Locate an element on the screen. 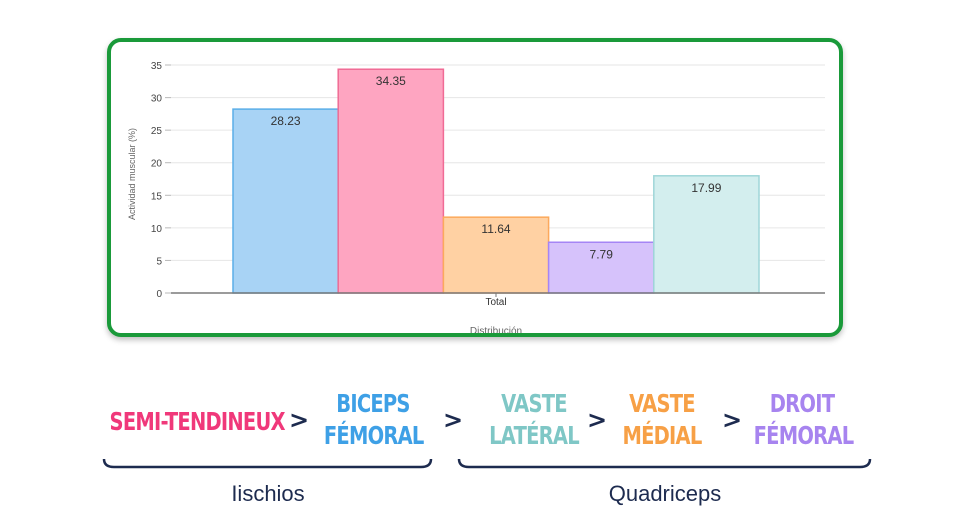  term-vaste-lateral-line-1: VASTE is located at coordinates (534, 403).